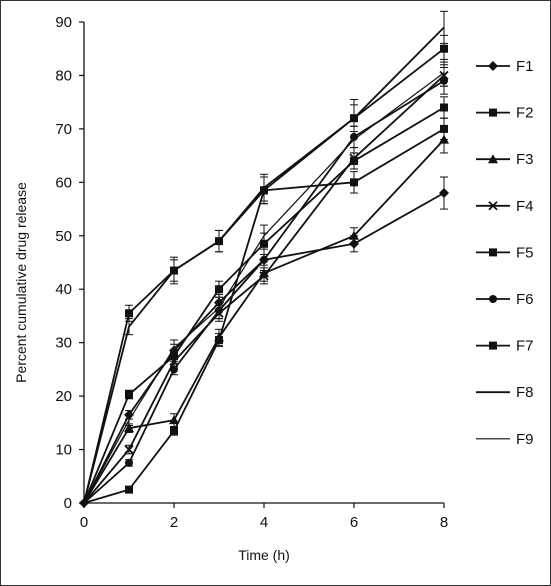 The height and width of the screenshot is (586, 551). I want to click on legend-item-f8: F8, so click(505, 392).